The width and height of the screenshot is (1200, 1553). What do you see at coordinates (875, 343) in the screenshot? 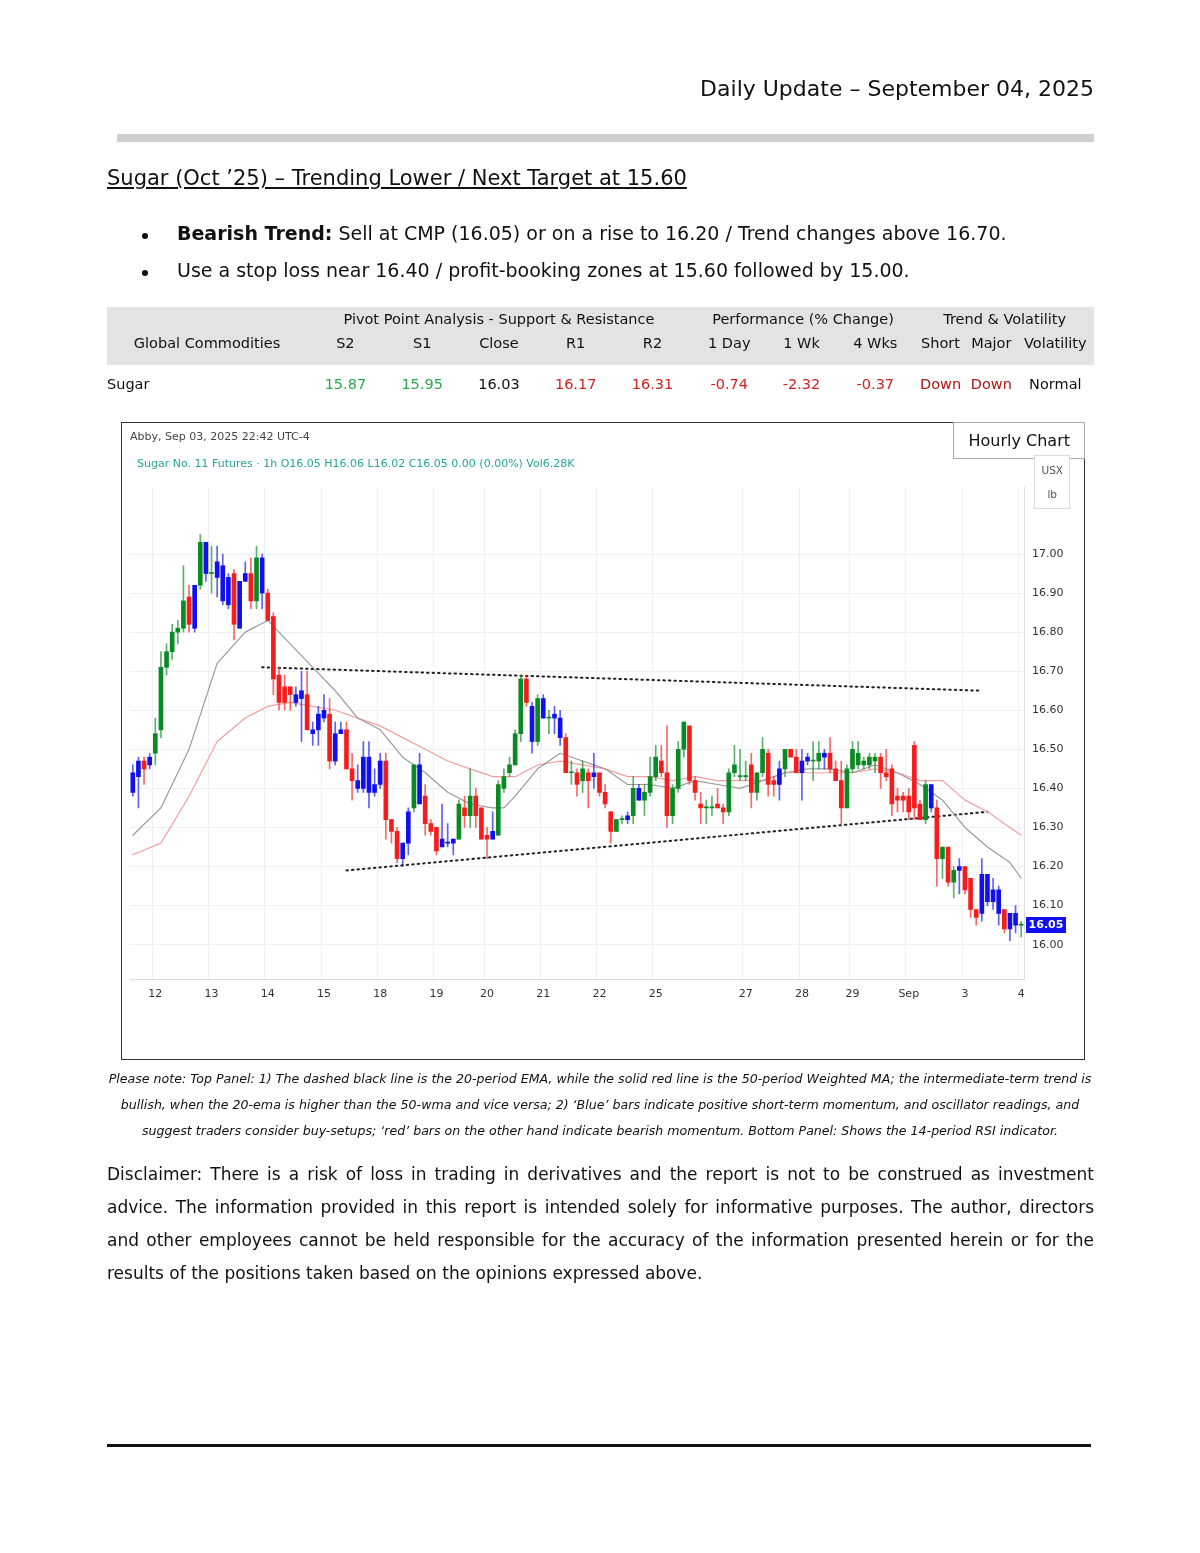
I see `text: 4 Wks` at bounding box center [875, 343].